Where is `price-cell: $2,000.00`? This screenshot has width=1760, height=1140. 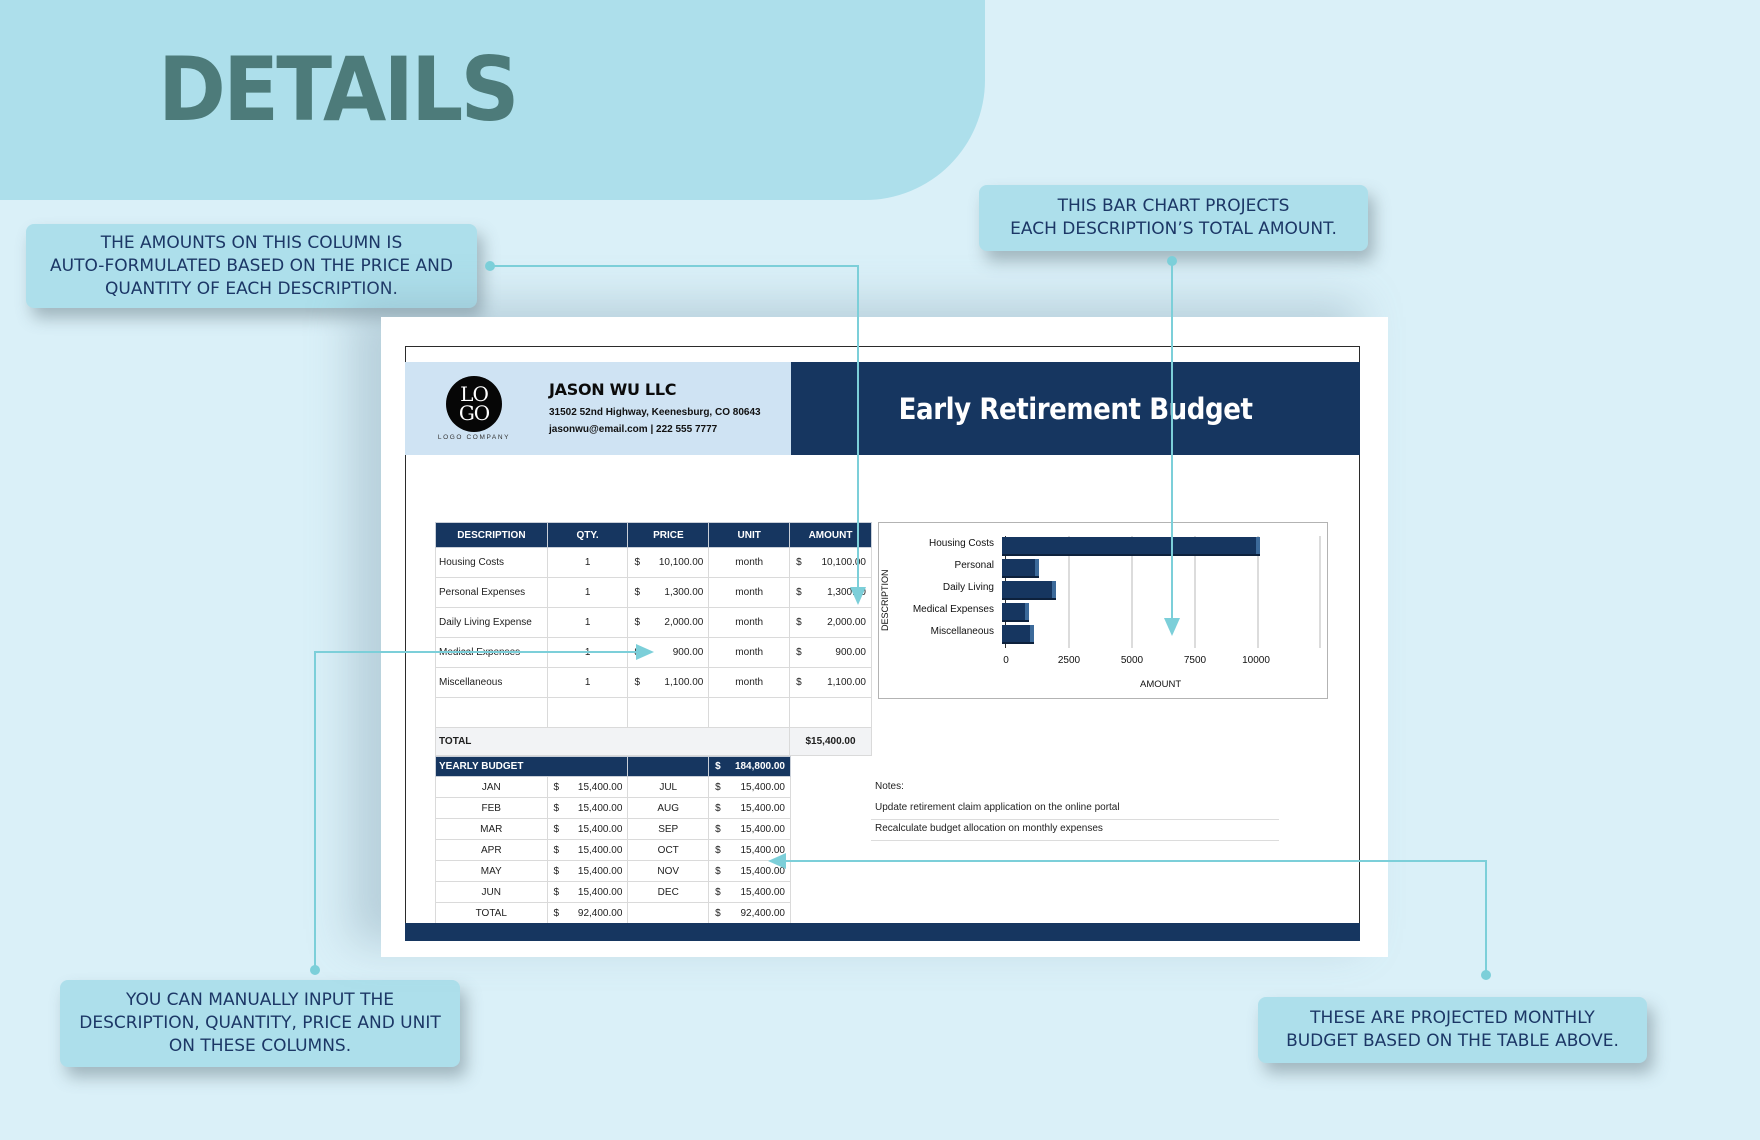 price-cell: $2,000.00 is located at coordinates (668, 622).